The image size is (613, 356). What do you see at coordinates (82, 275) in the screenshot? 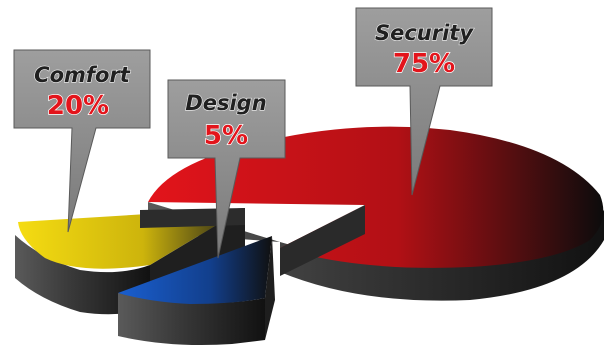
I see `slice-comfort-side` at bounding box center [82, 275].